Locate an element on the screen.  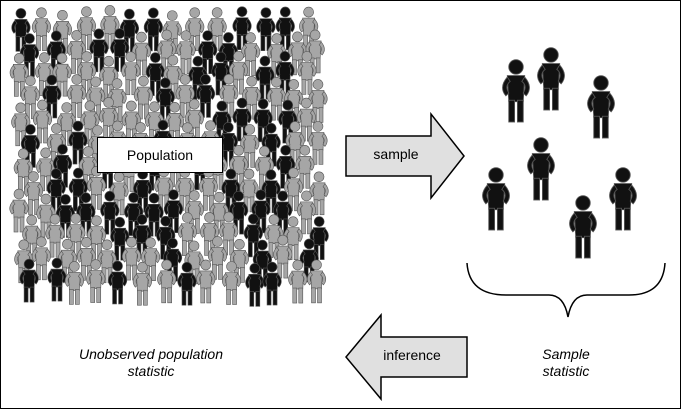
left-arrow-icon is located at coordinates (406, 357).